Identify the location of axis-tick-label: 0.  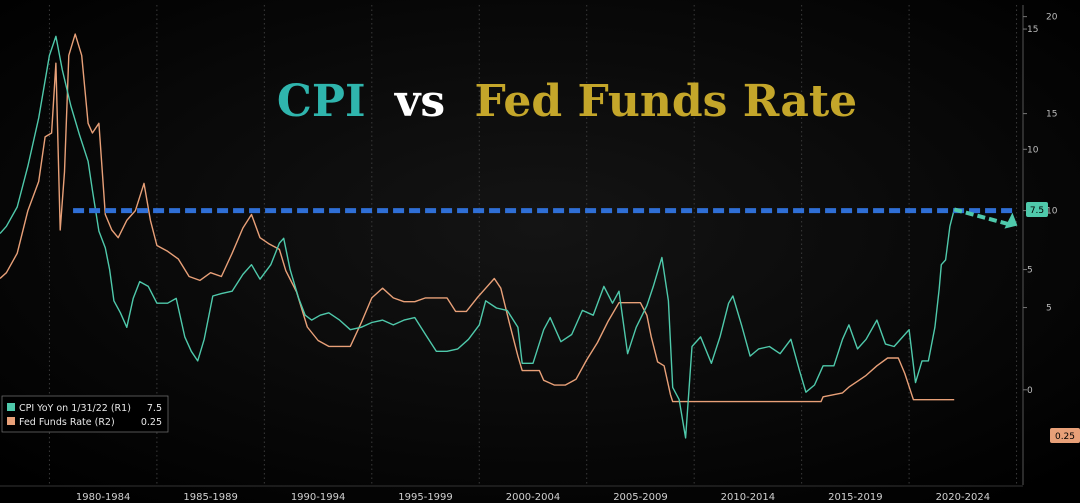
(1030, 391).